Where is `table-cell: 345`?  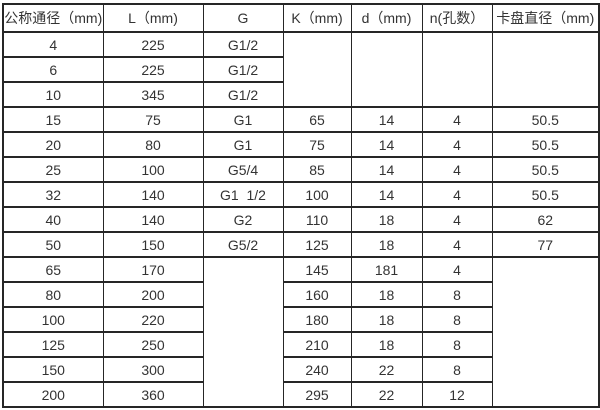 table-cell: 345 is located at coordinates (153, 94).